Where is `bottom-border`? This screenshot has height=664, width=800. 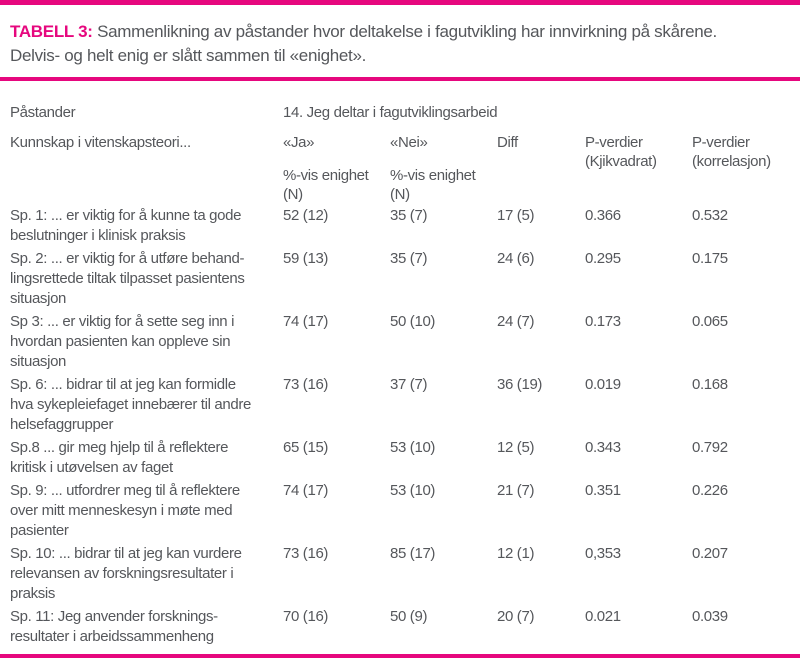 bottom-border is located at coordinates (400, 656).